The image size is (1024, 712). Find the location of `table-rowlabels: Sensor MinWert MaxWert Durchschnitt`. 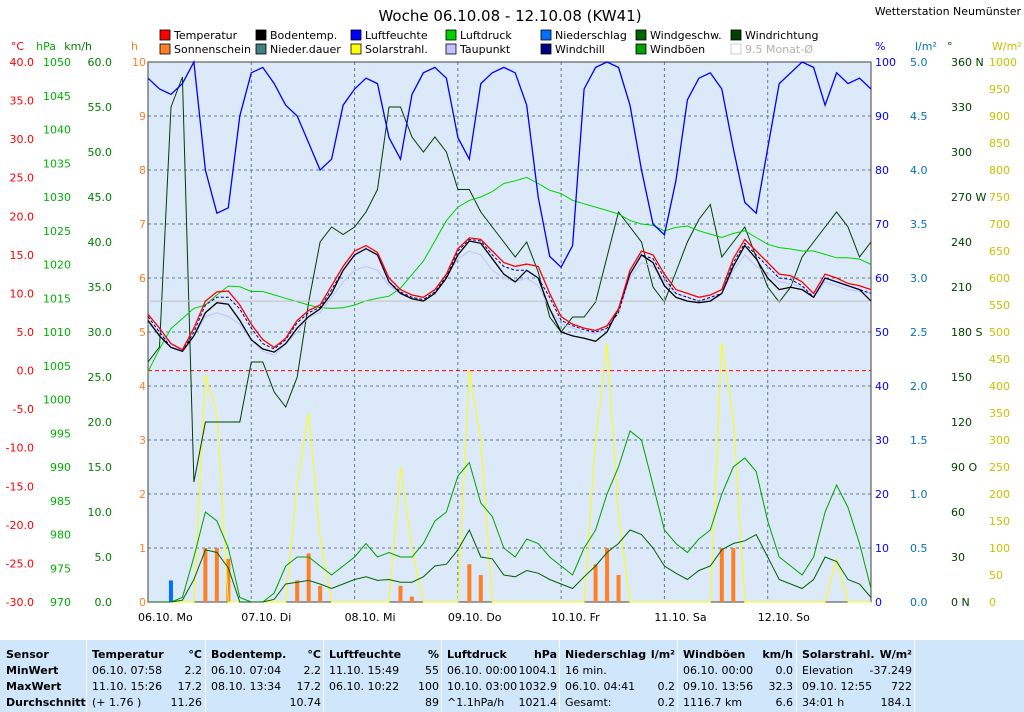

table-rowlabels: Sensor MinWert MaxWert Durchschnitt is located at coordinates (43, 676).